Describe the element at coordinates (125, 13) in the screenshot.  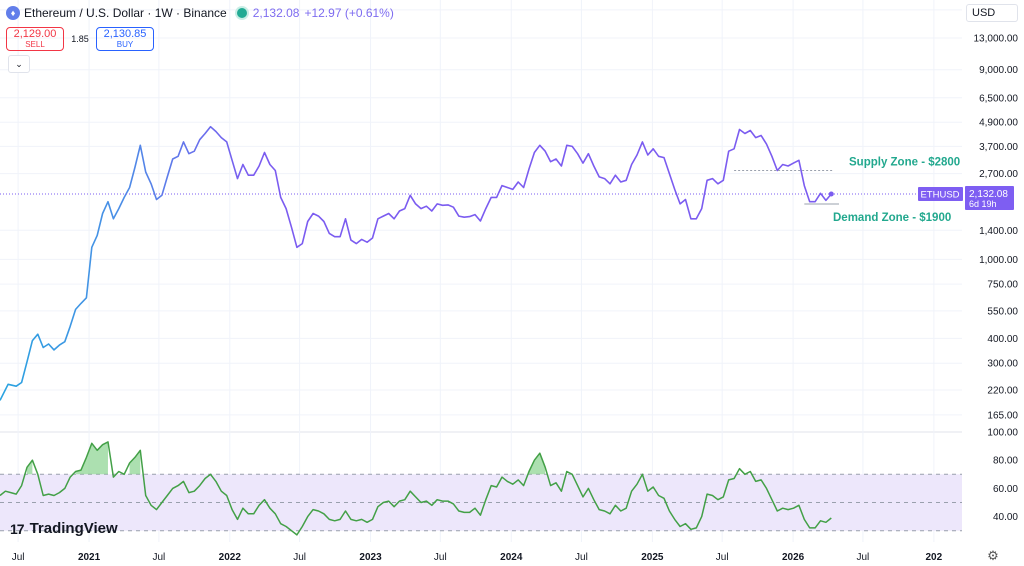
I see `symbol-title: Ethereum / U.S. Dollar · 1W · Binance` at that location.